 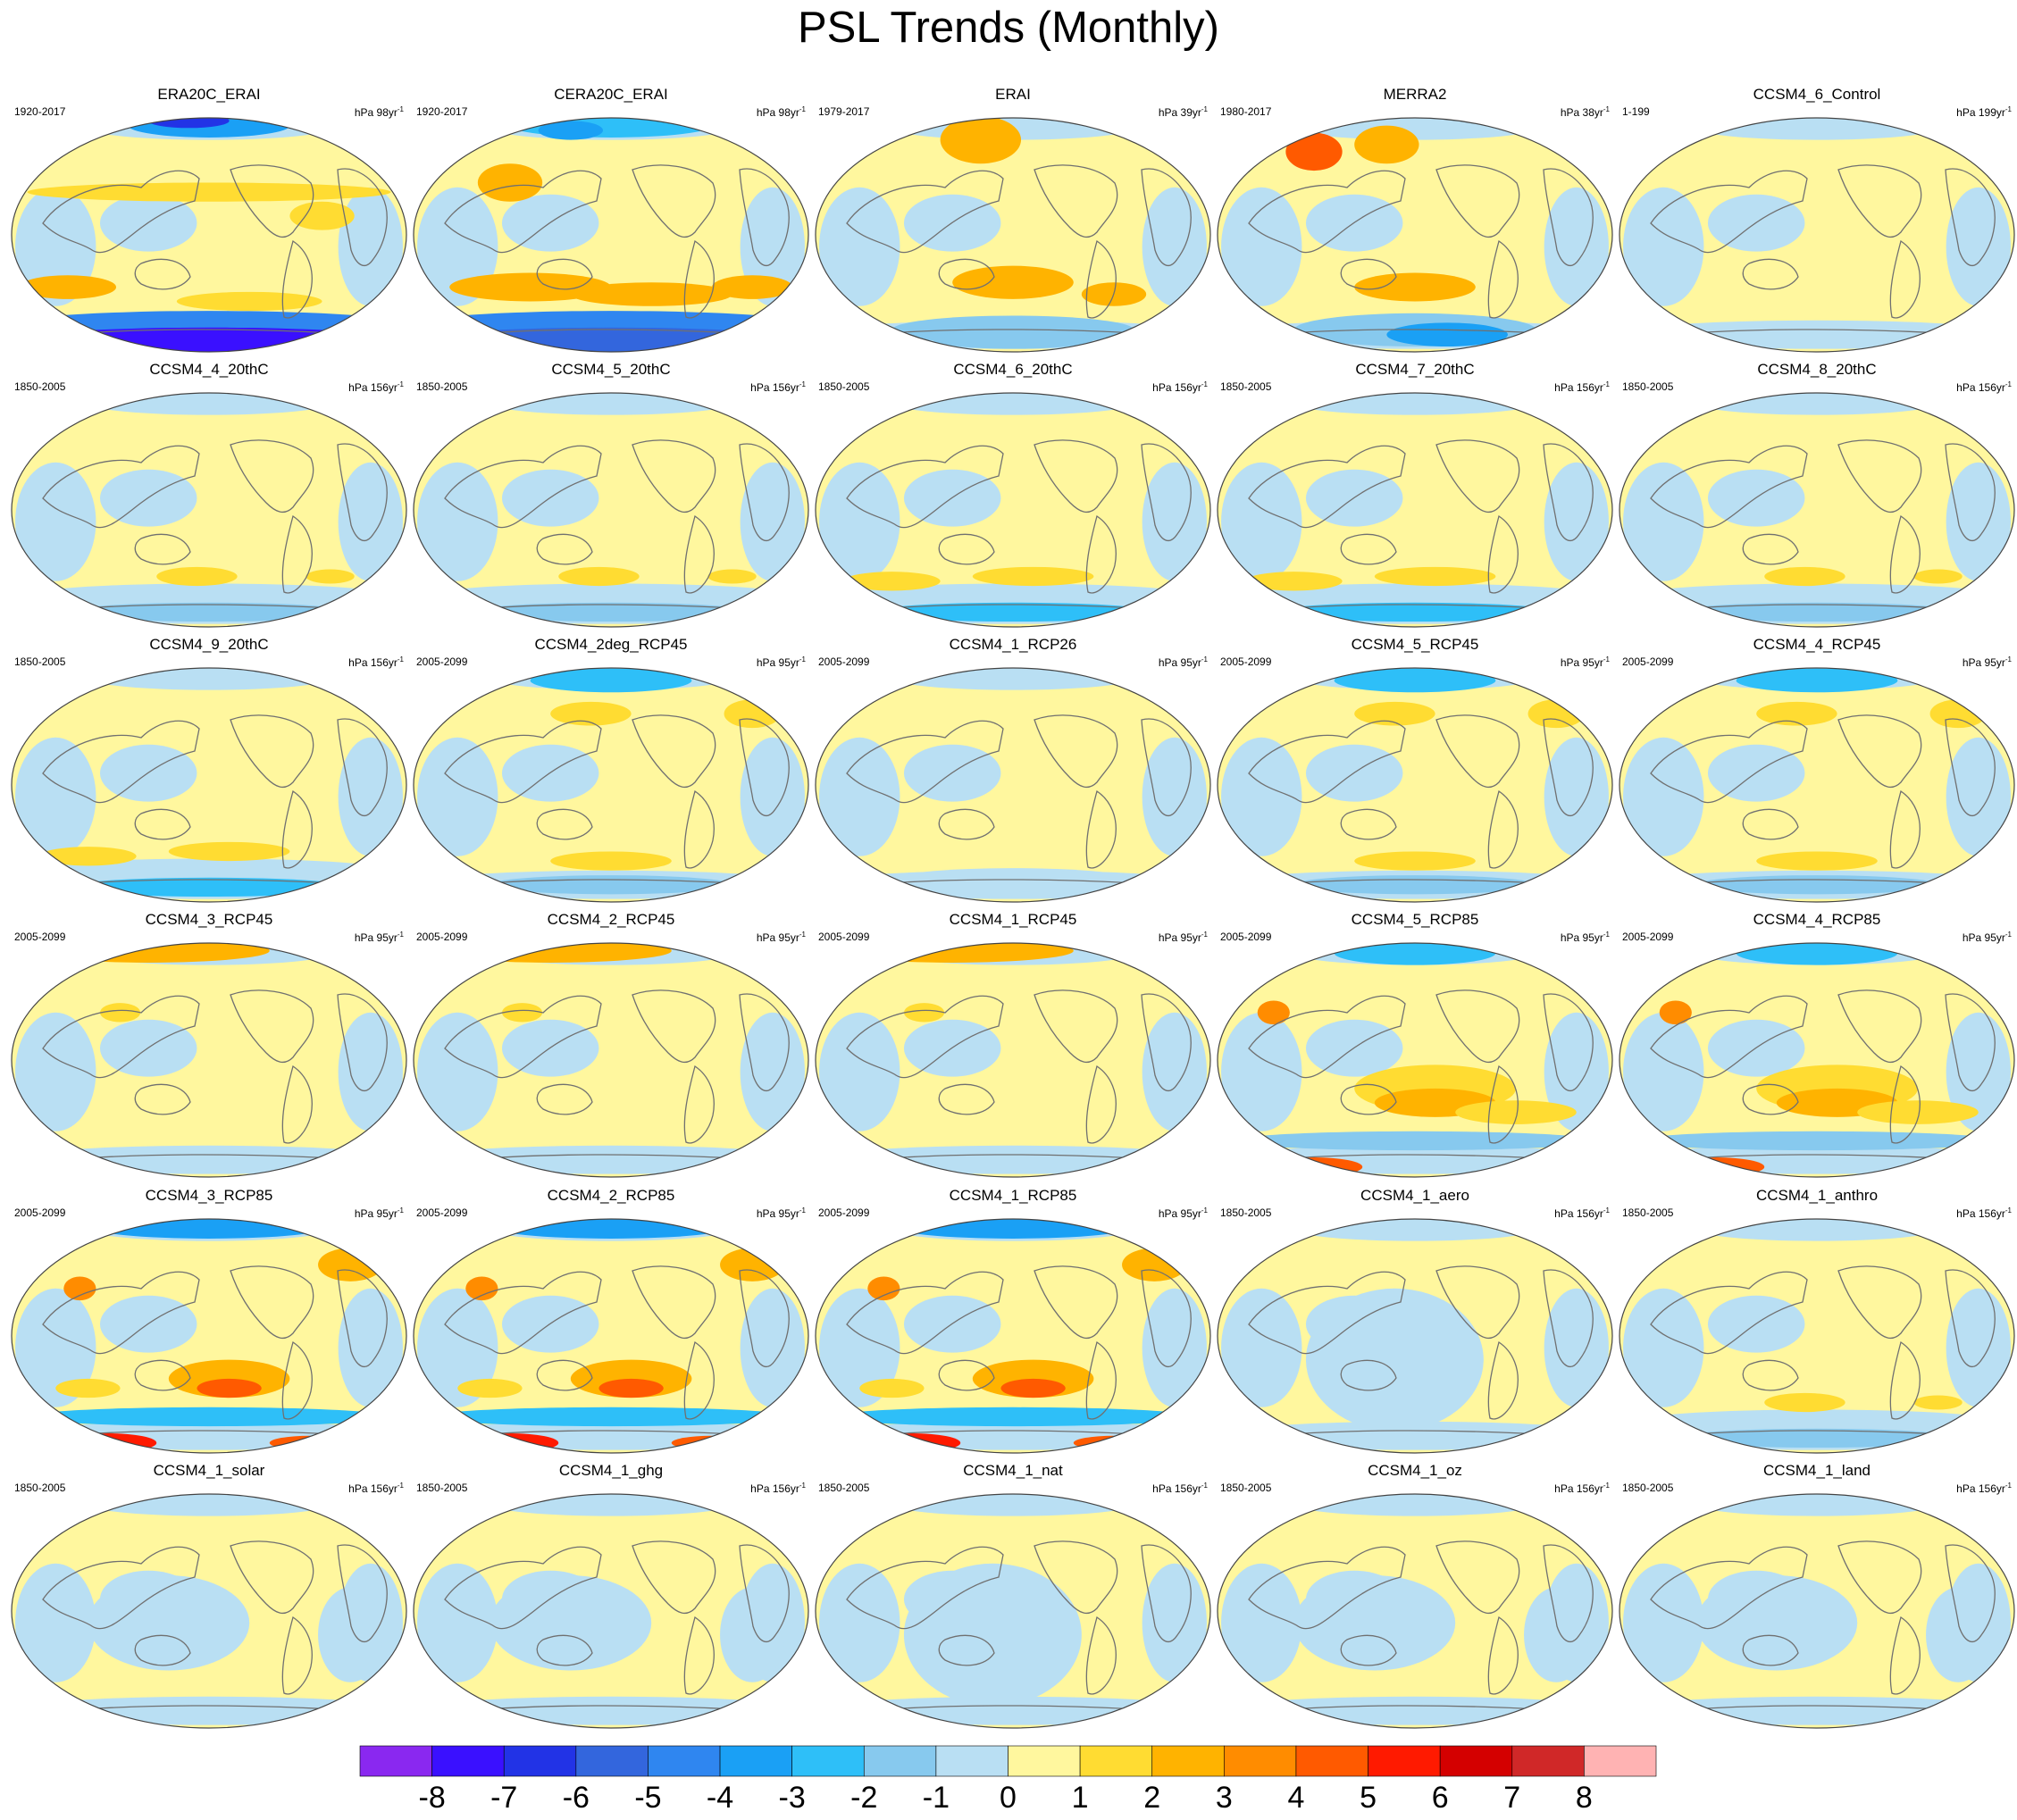 I want to click on panel-title: CCSM4_1_RCP85, so click(x=1013, y=1195).